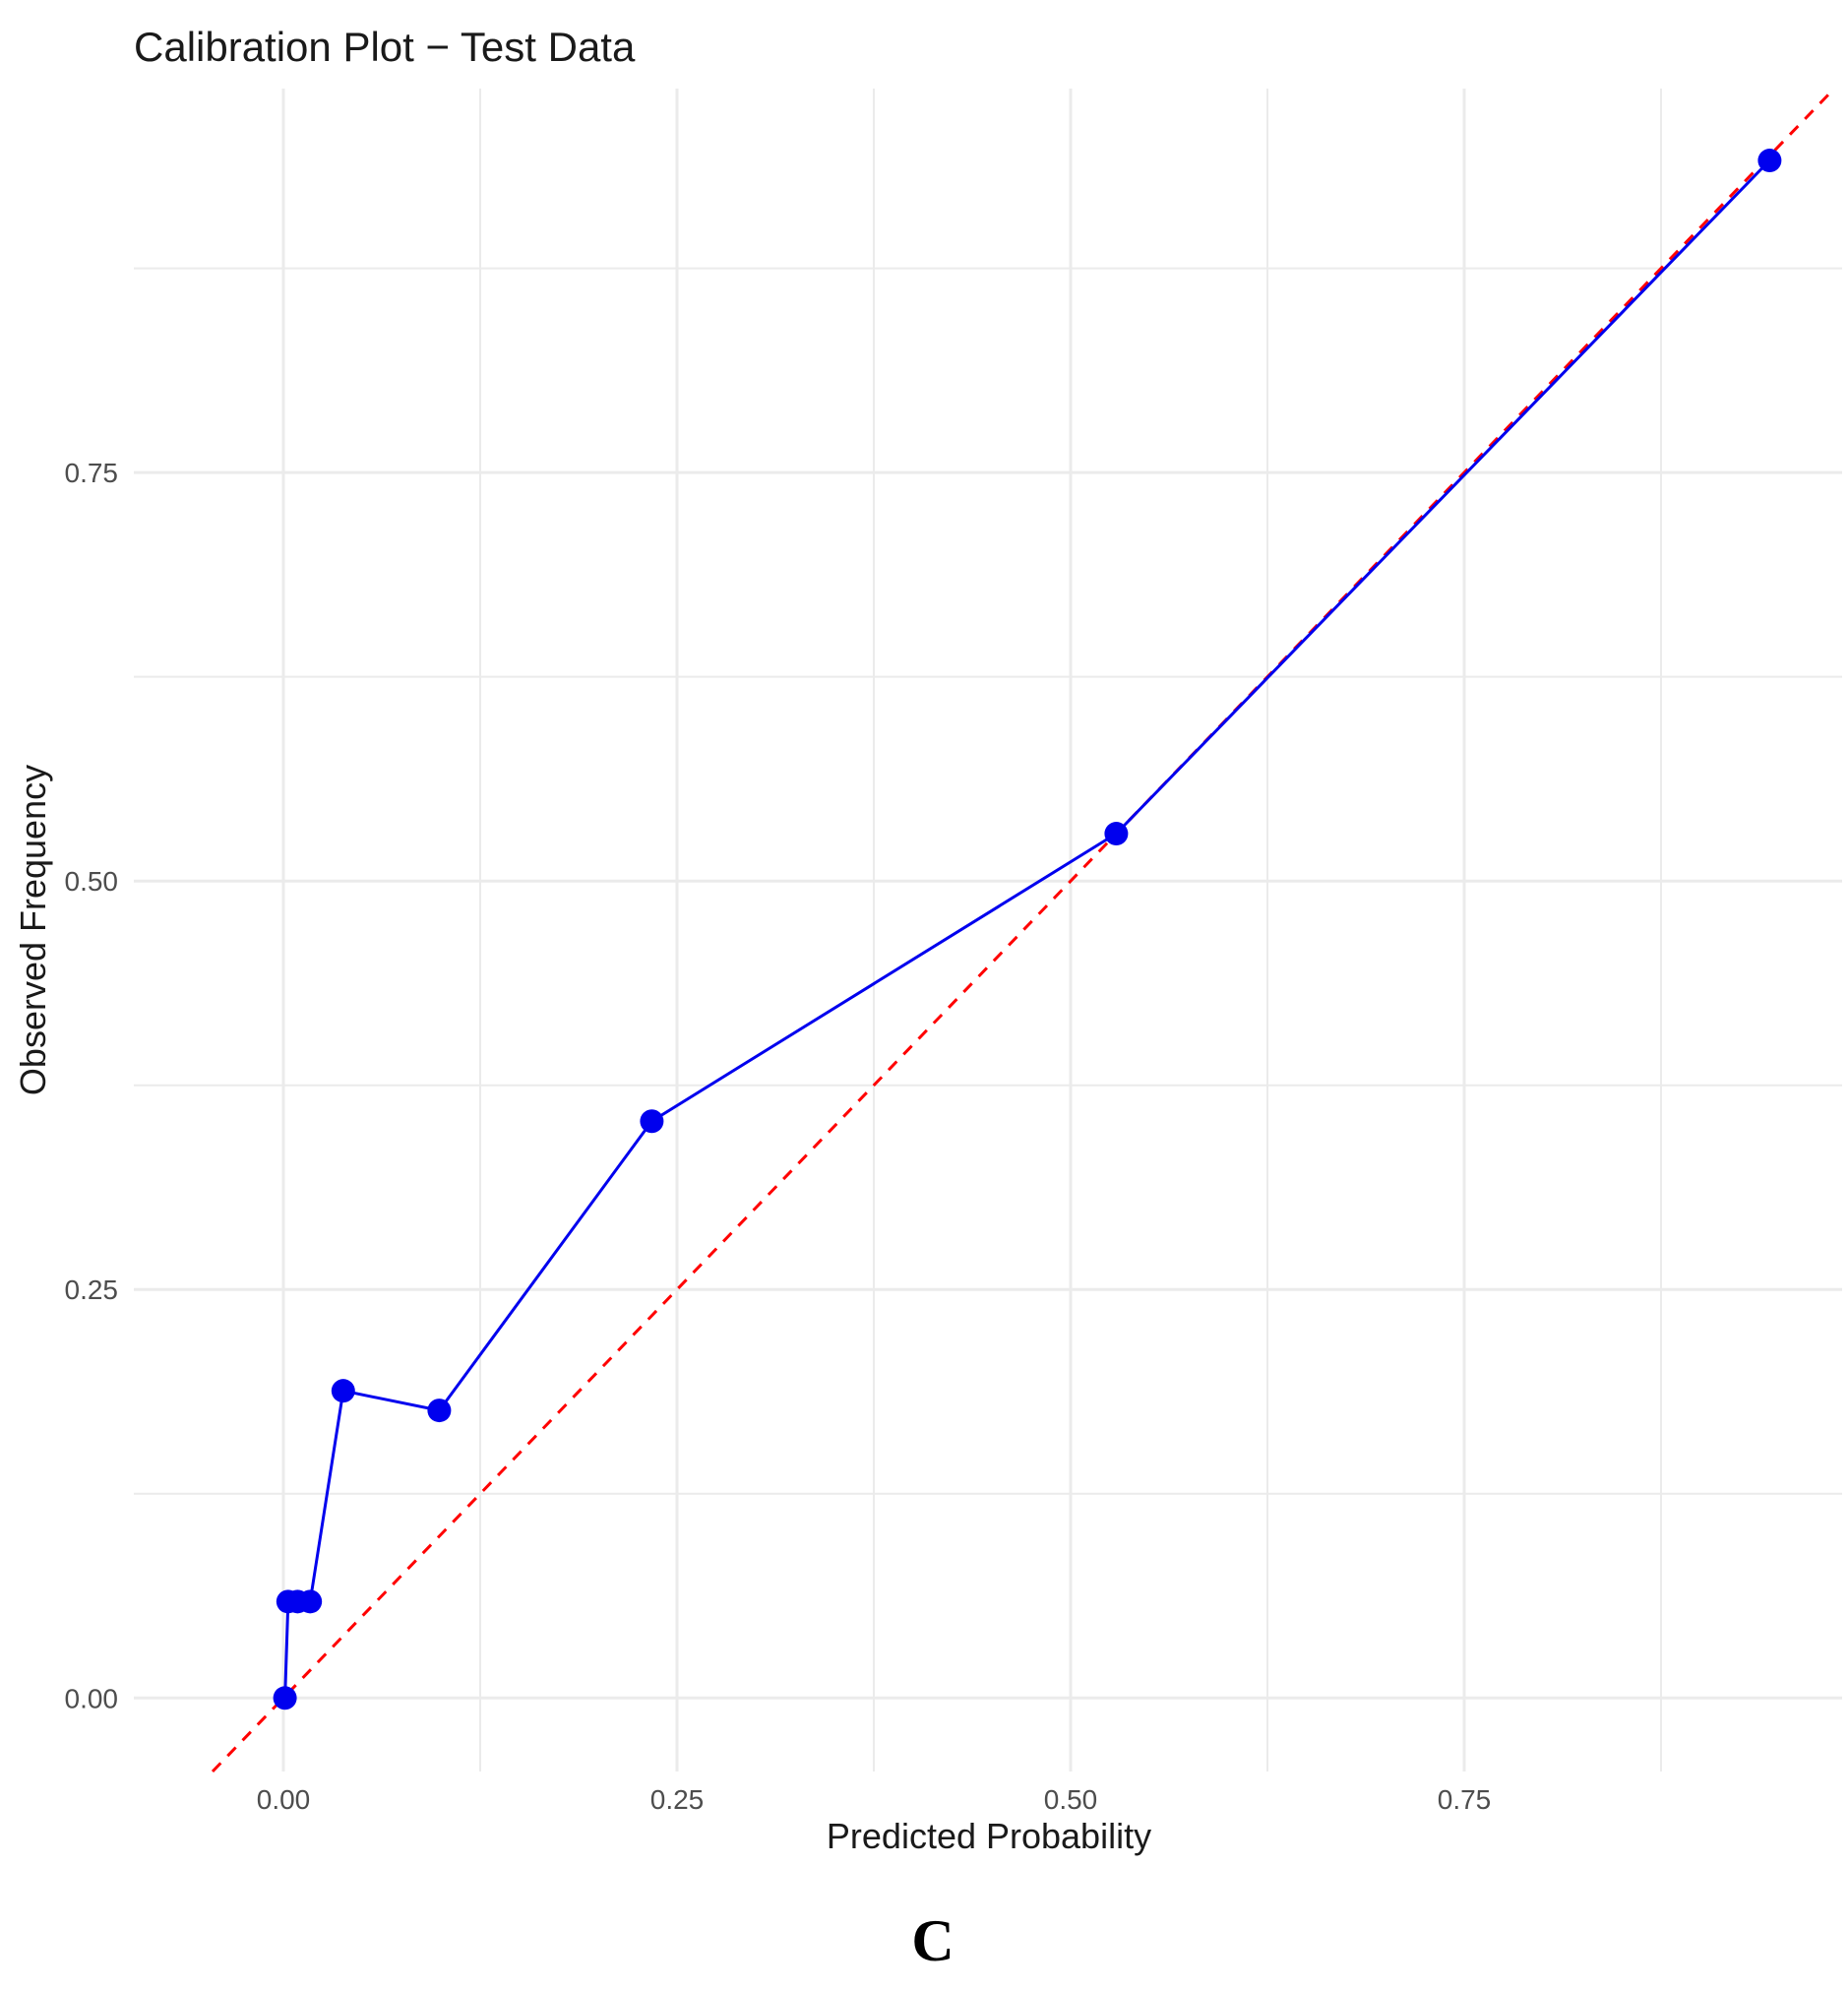 Image resolution: width=1848 pixels, height=1990 pixels. Describe the element at coordinates (33, 930) in the screenshot. I see `y-axis-title: Observed Frequency` at that location.